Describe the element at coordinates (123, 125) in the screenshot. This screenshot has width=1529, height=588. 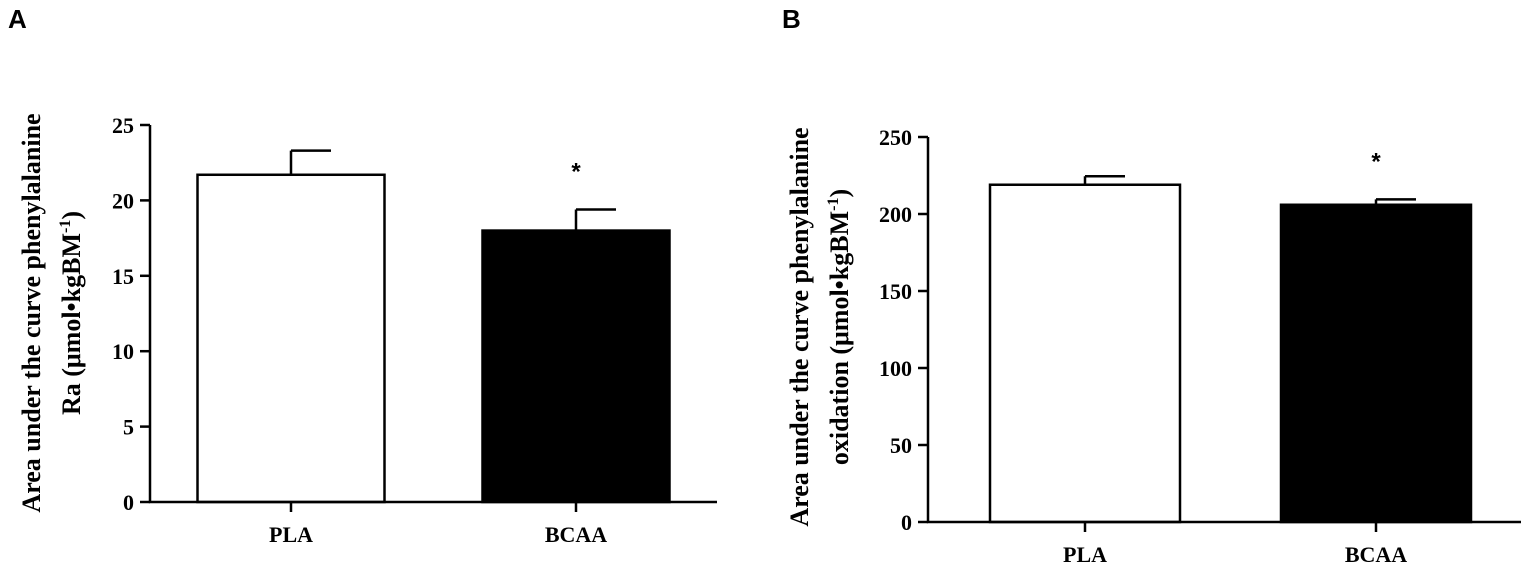
I see `y-tick-label: 25` at that location.